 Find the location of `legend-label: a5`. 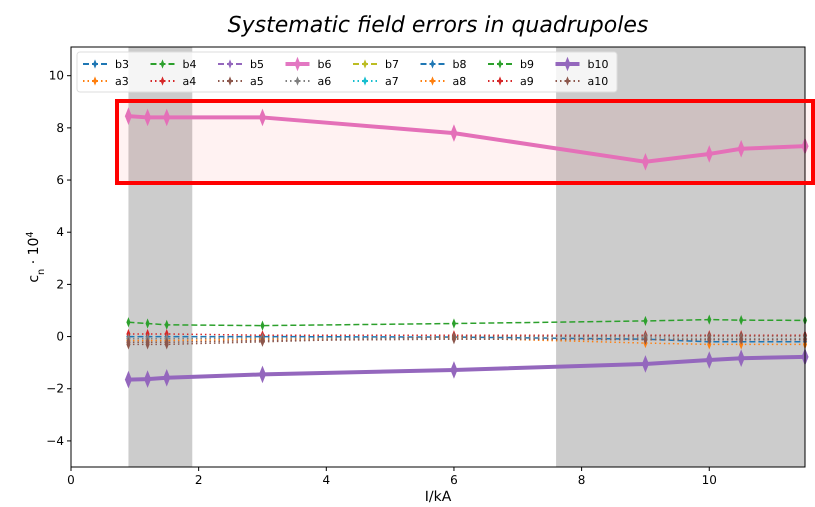

legend-label: a5 is located at coordinates (257, 81).